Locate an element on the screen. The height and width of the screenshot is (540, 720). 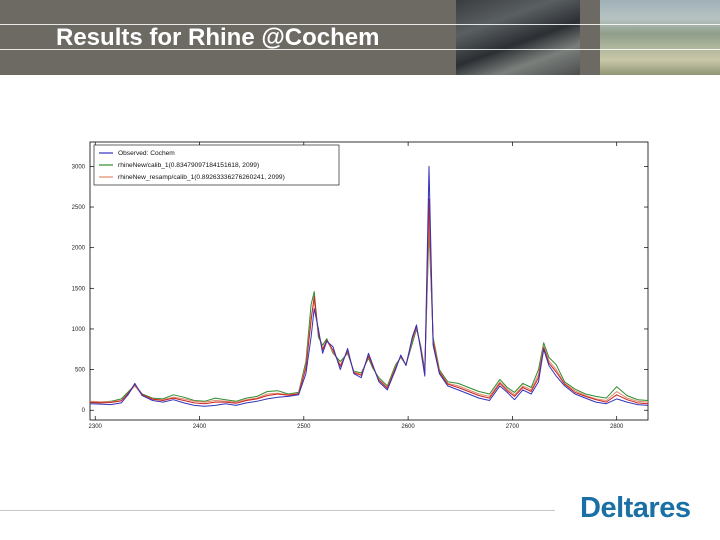
y-tick-label: 1000 is located at coordinates (79, 330).